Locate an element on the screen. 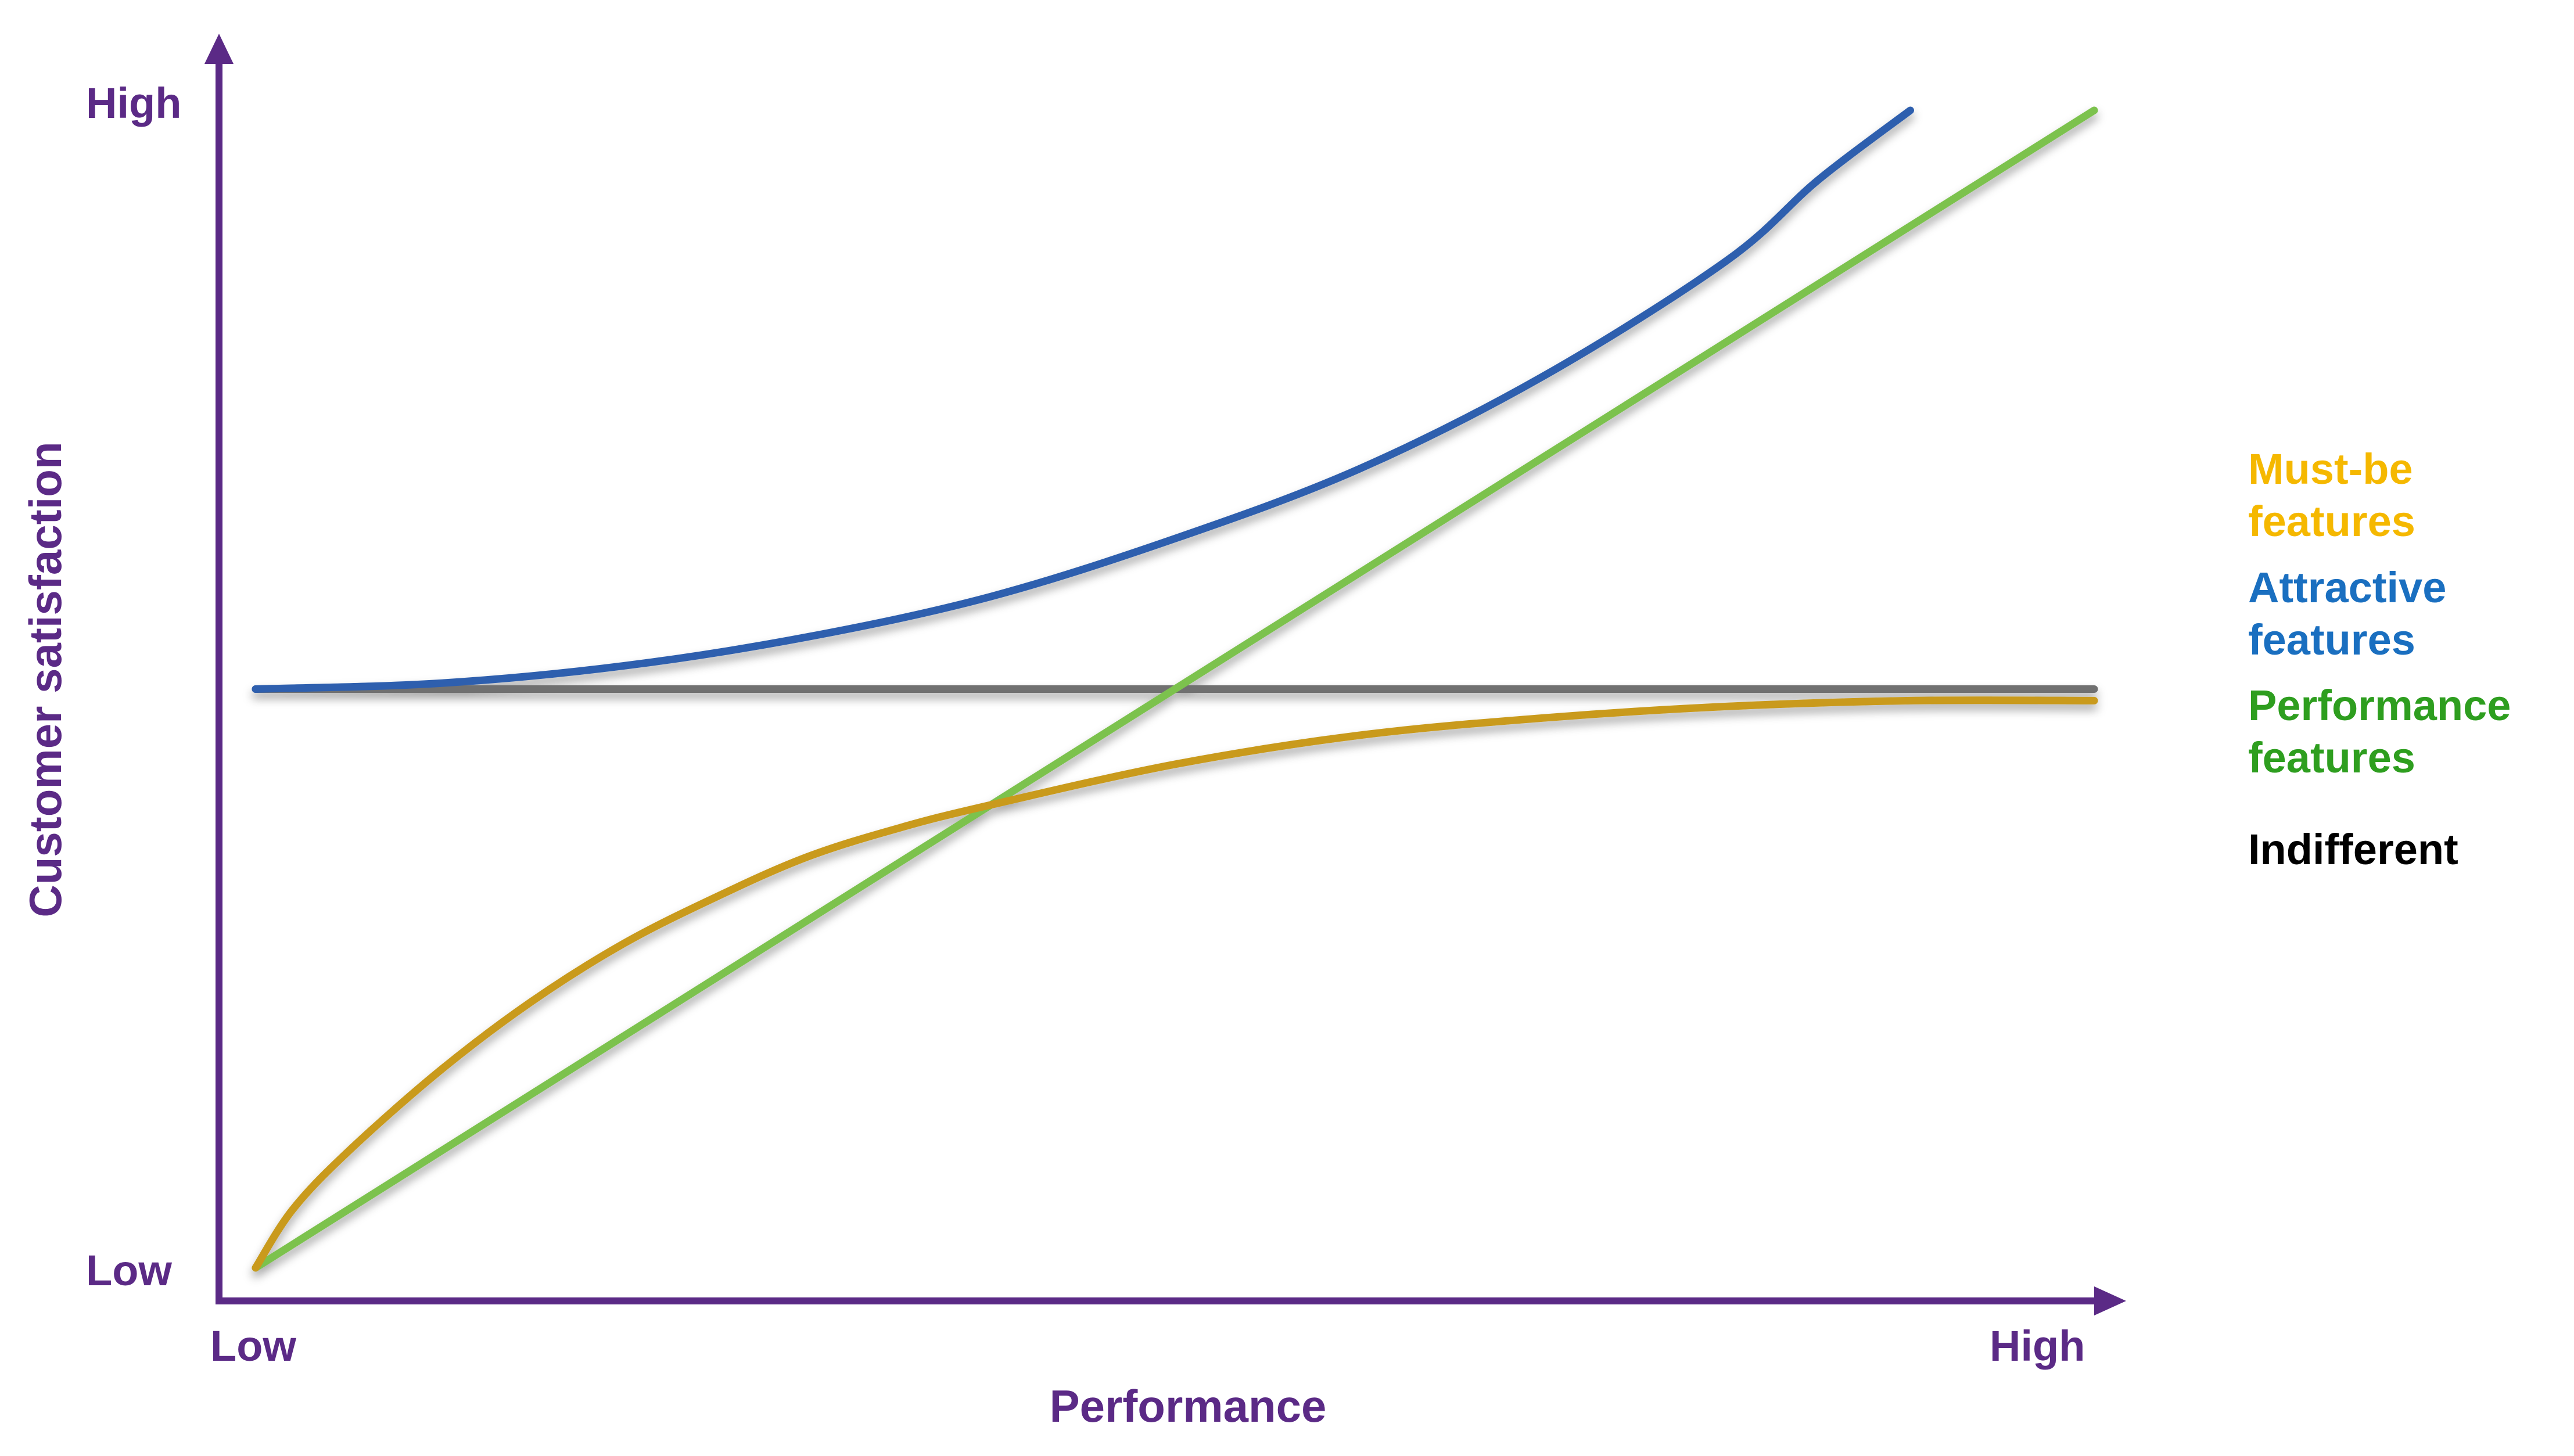  legend-label-must-be-line1: Must-be is located at coordinates (2330, 469).